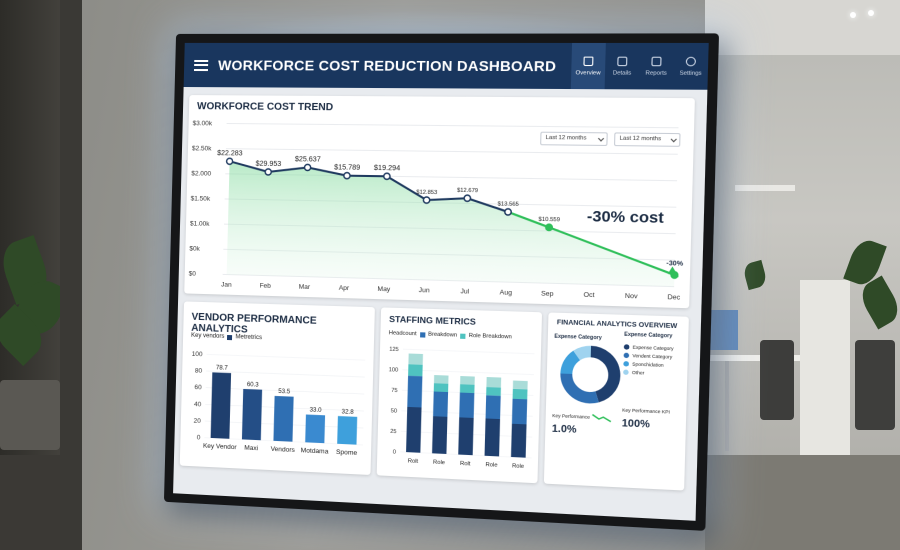 The image size is (900, 550). What do you see at coordinates (578, 338) in the screenshot?
I see `expense-label: Expense Category` at bounding box center [578, 338].